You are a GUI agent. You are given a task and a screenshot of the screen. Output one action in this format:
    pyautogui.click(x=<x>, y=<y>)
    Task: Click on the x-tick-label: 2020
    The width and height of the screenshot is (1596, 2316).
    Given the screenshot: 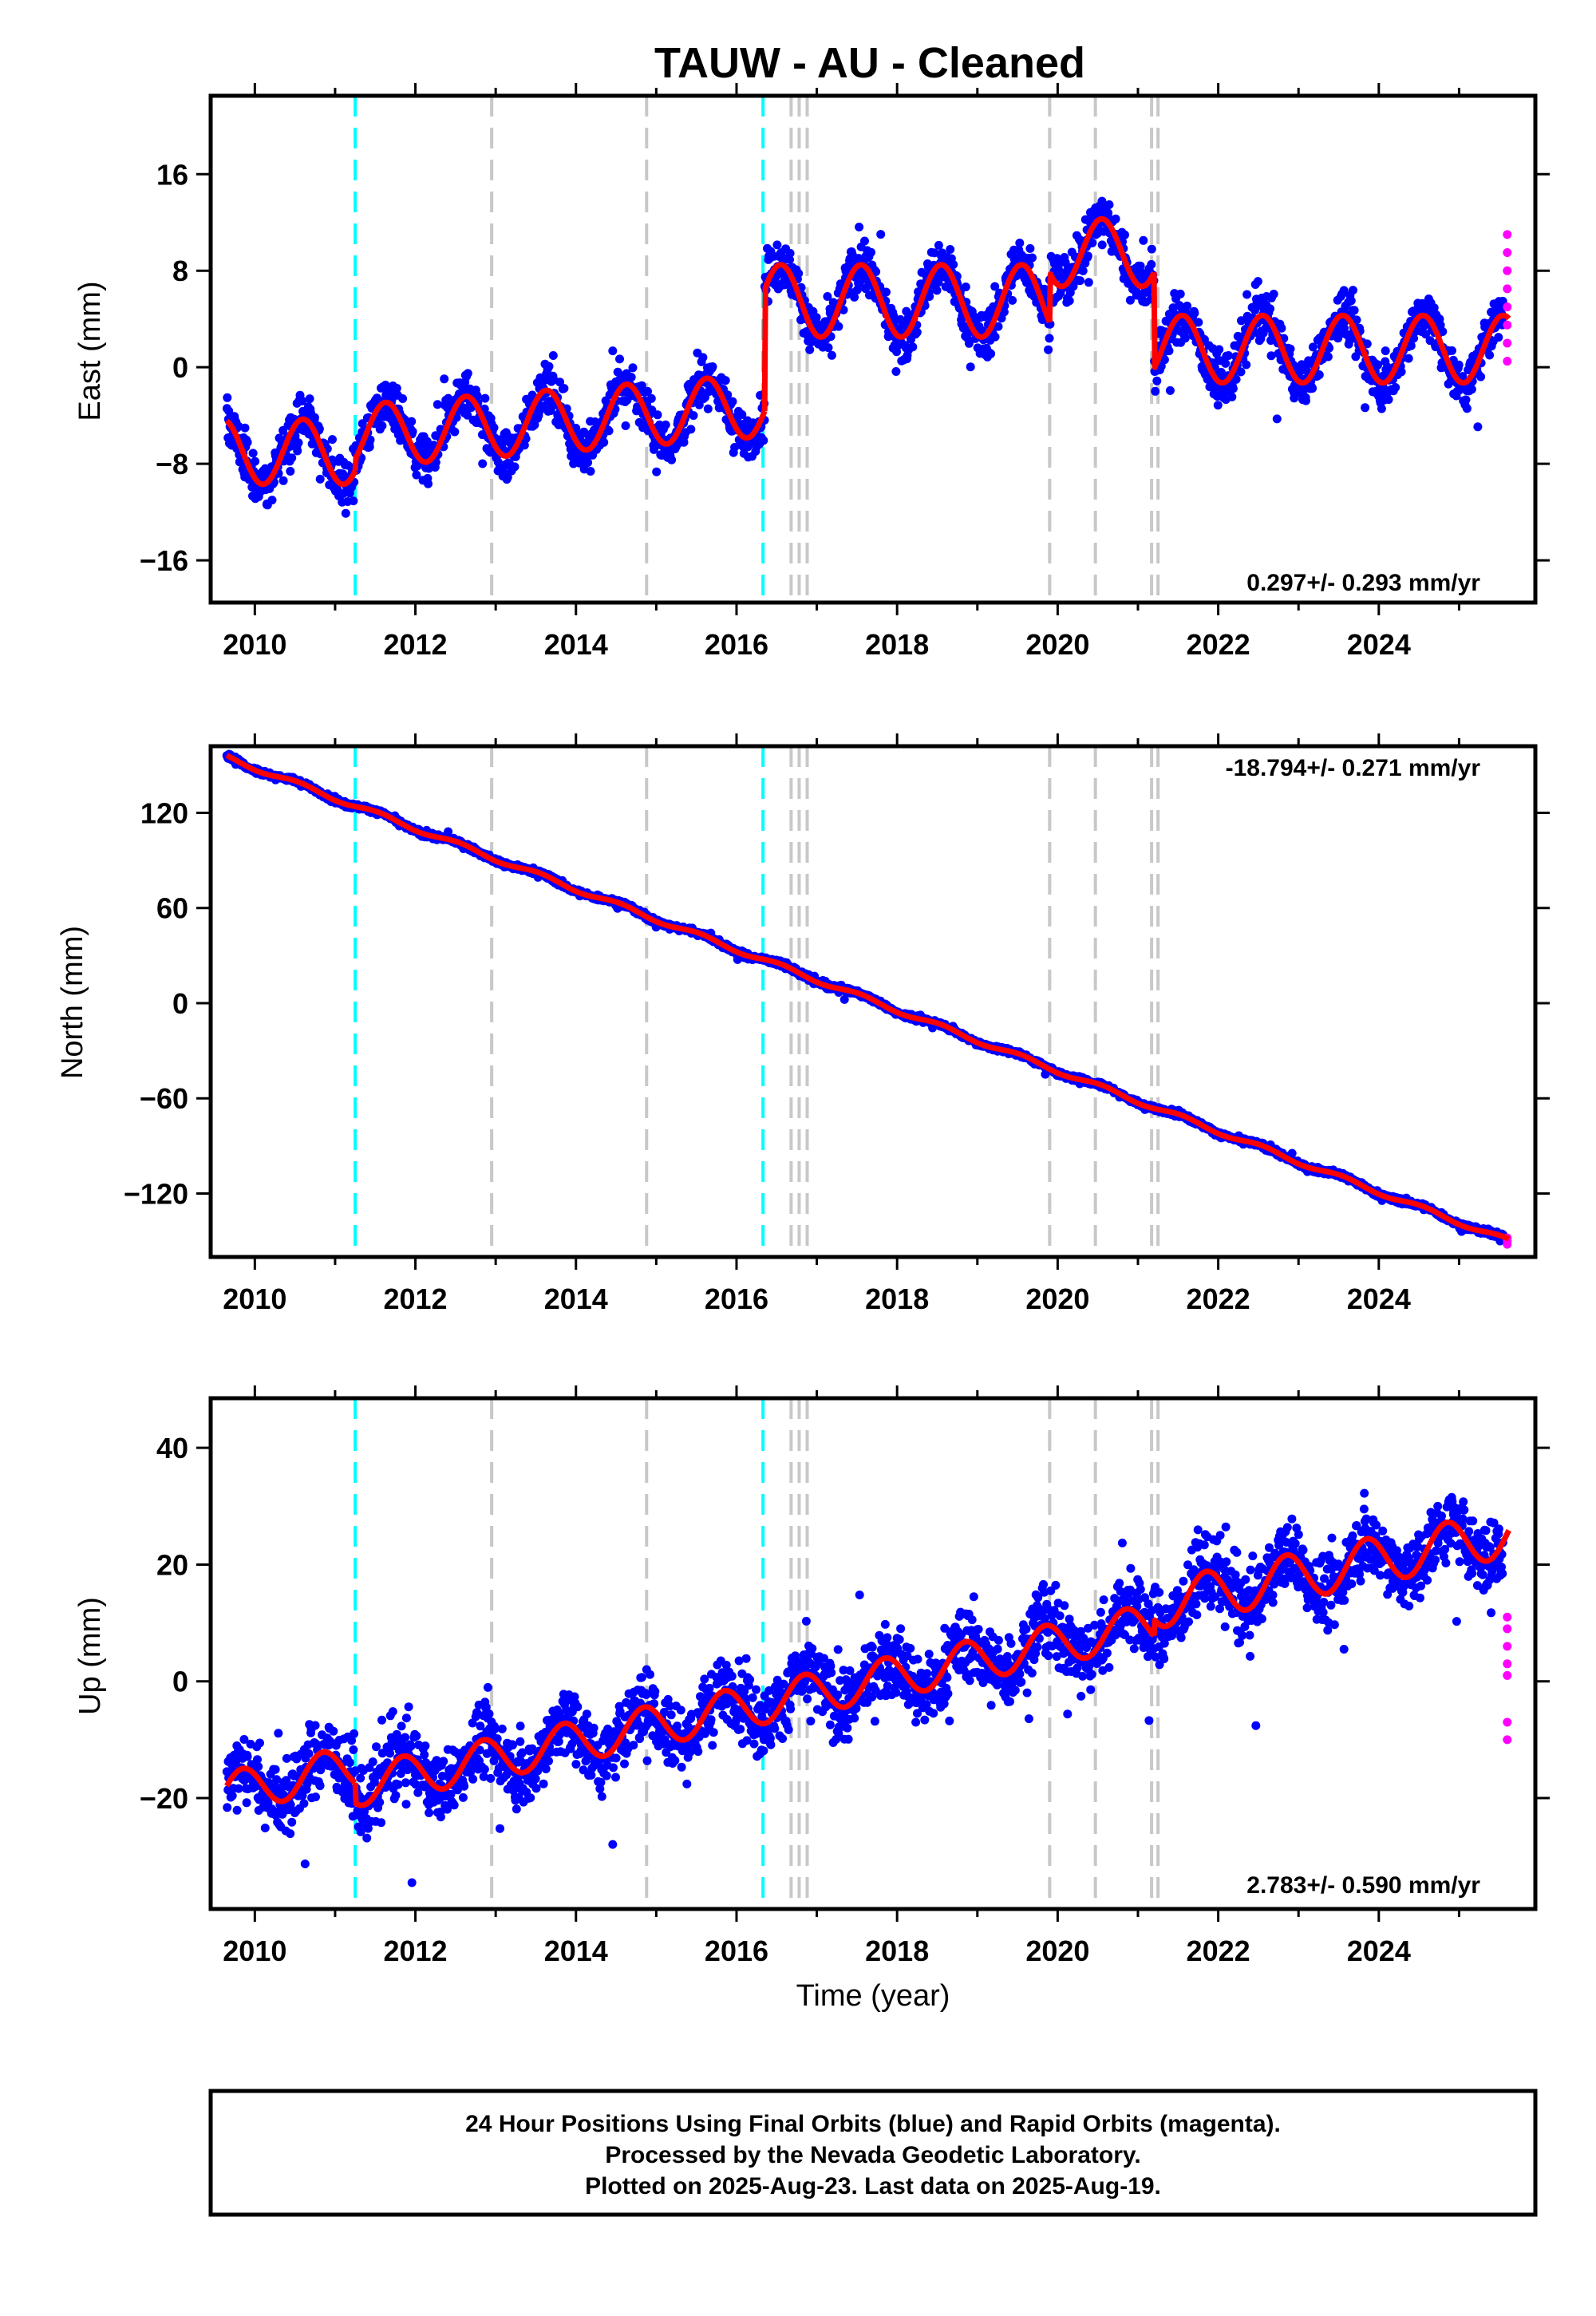 What is the action you would take?
    pyautogui.click(x=1057, y=644)
    